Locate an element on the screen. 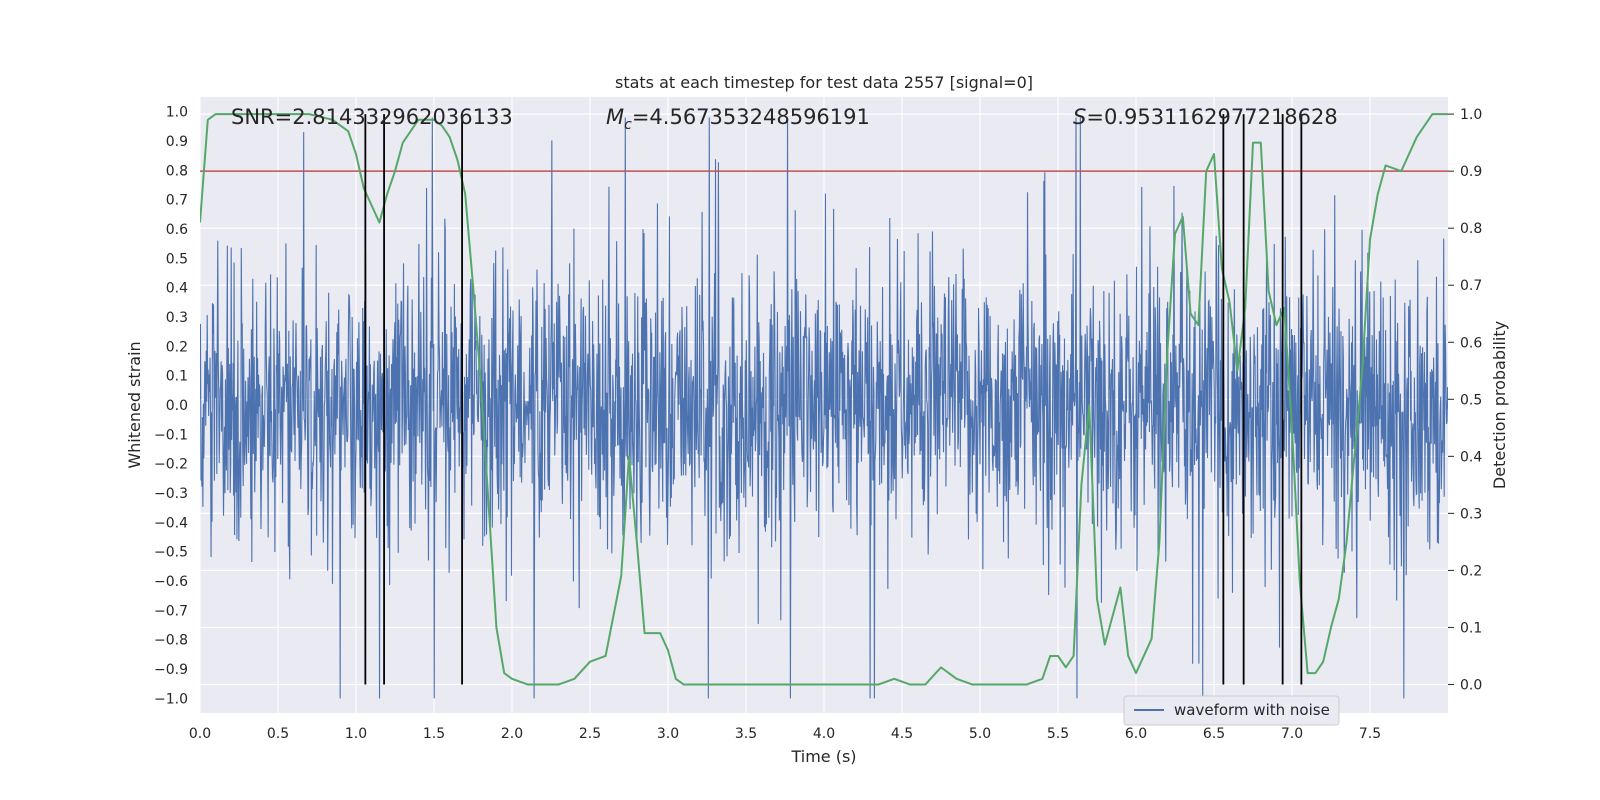 This screenshot has width=1600, height=800. x-tick-label: 3.5 is located at coordinates (746, 734).